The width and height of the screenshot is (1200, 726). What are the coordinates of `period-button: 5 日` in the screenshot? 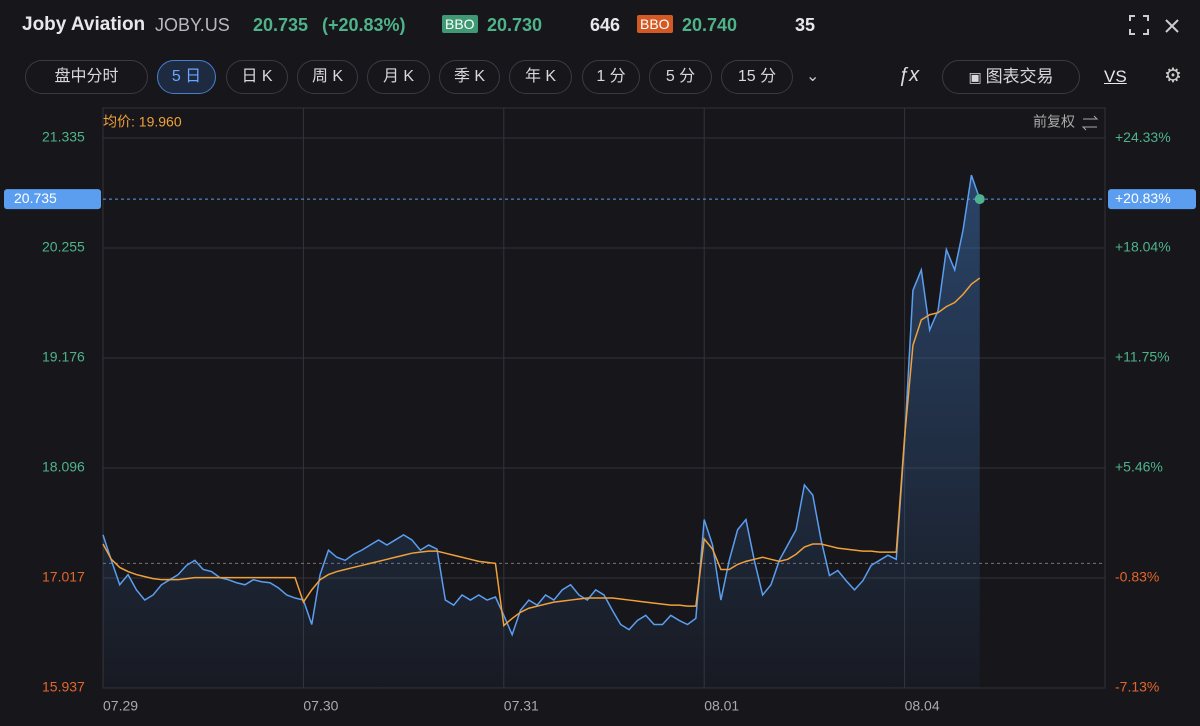 It's located at (186, 77).